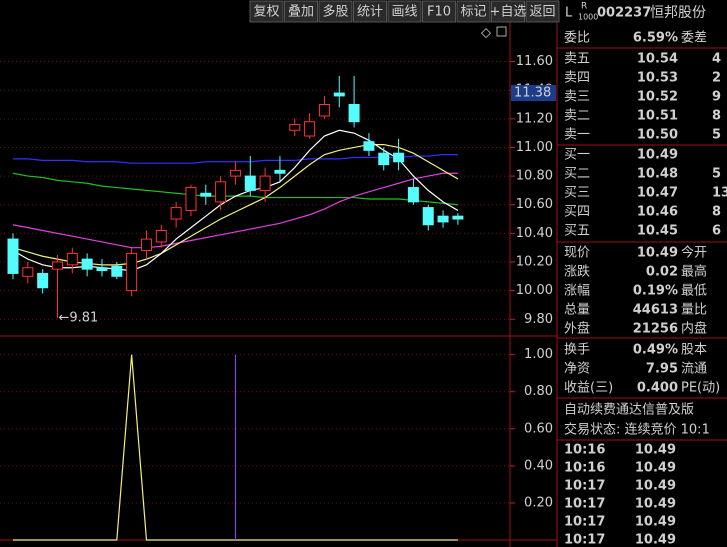 This screenshot has height=547, width=727. What do you see at coordinates (569, 13) in the screenshot?
I see `badge: L` at bounding box center [569, 13].